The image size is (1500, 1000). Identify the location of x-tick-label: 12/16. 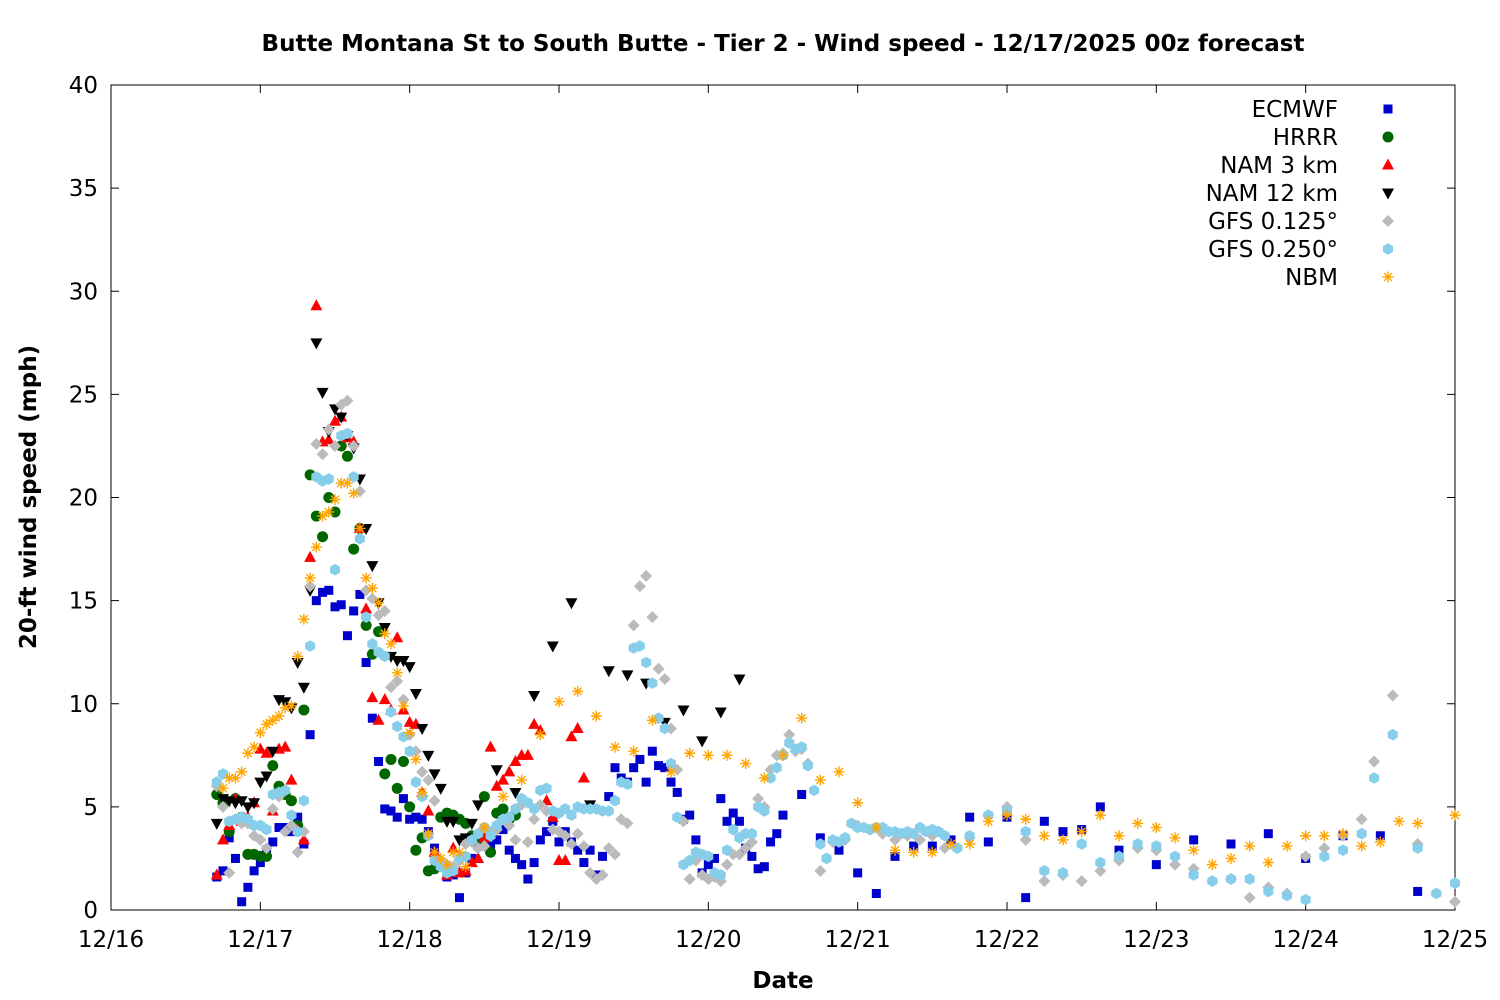
(111, 940).